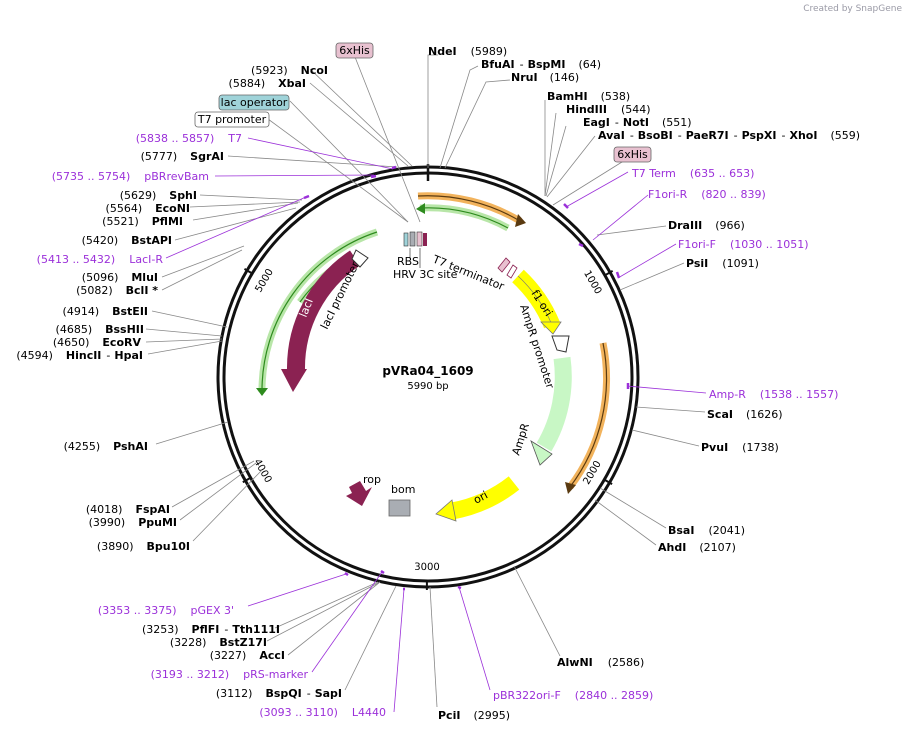 This screenshot has width=906, height=736. I want to click on his-feature, so click(419, 239).